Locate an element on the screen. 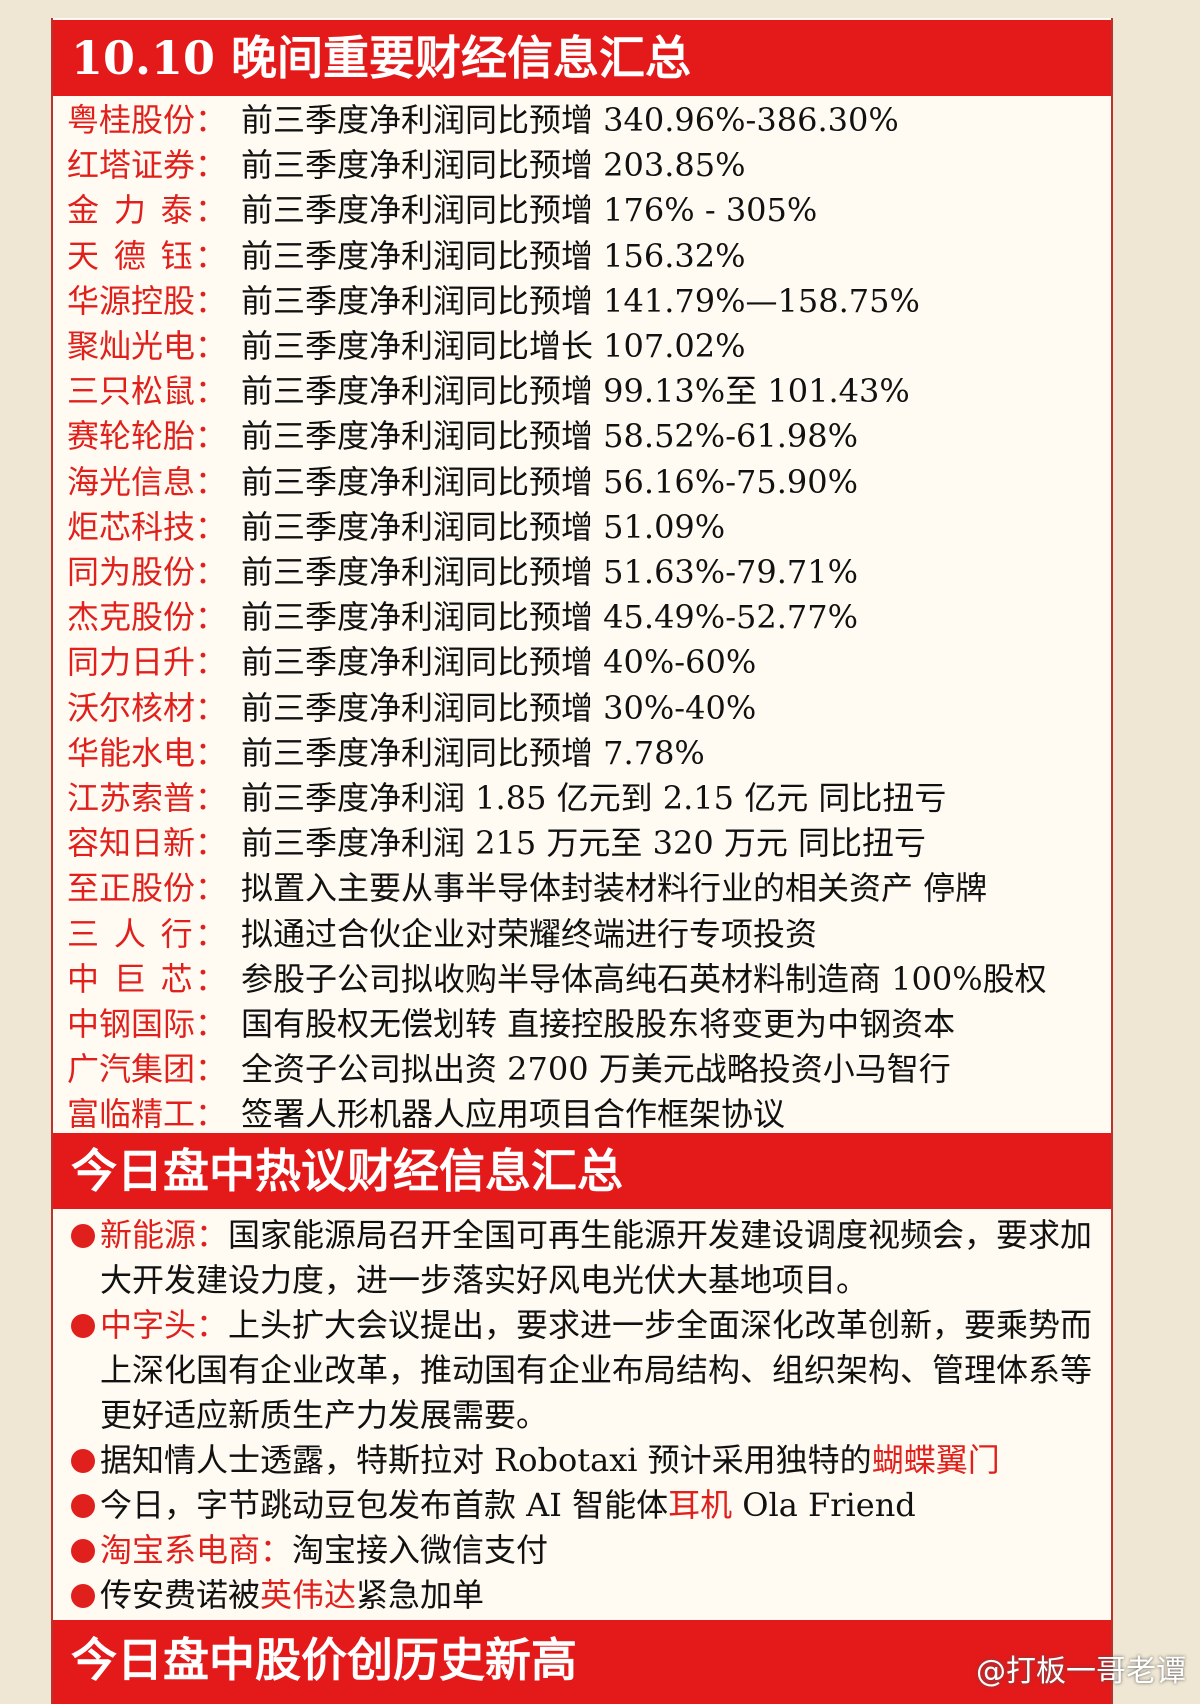 The image size is (1200, 1704). bullet-item: 淘宝系电商：淘宝接入微信支付 is located at coordinates (582, 1550).